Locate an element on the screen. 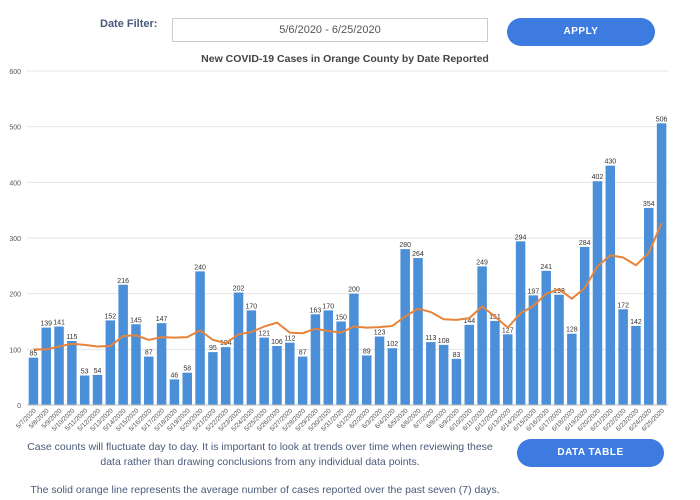 This screenshot has height=500, width=700. data-table-button: DATA TABLE is located at coordinates (590, 453).